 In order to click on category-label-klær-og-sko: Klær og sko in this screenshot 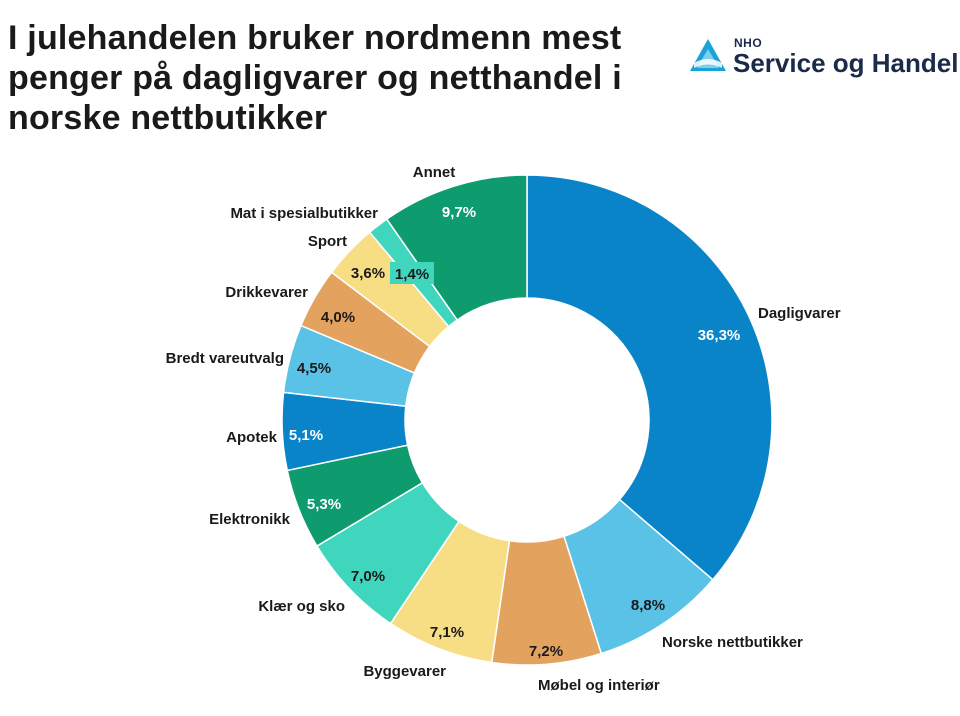, I will do `click(301, 606)`.